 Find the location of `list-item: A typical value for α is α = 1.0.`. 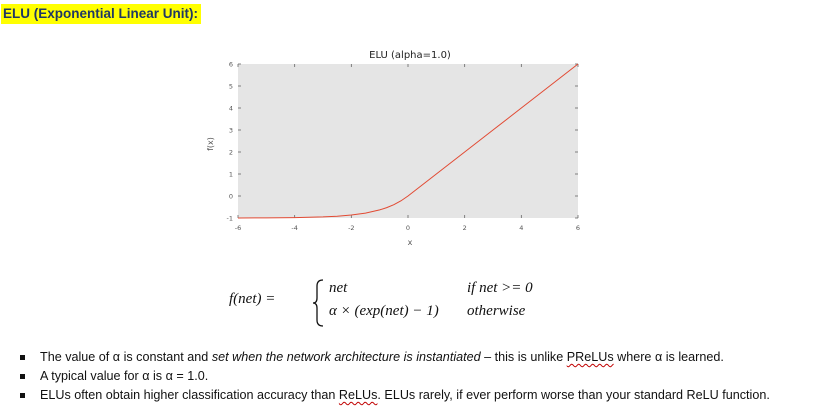

list-item: A typical value for α is α = 1.0. is located at coordinates (395, 376).